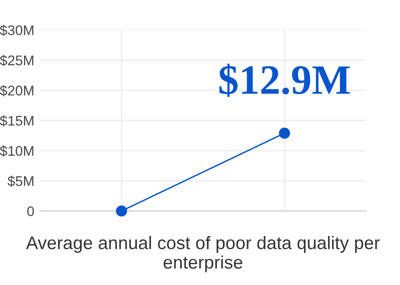 The image size is (400, 285). I want to click on y-tick-label: $15M, so click(17, 120).